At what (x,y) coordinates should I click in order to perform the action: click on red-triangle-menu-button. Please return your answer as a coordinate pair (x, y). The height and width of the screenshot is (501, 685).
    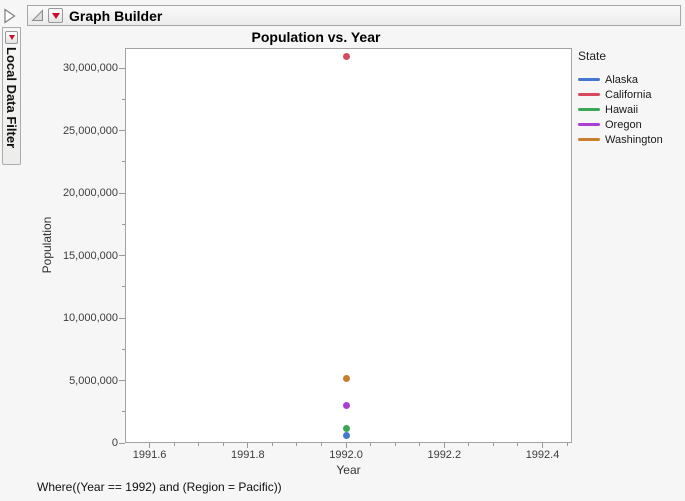
    Looking at the image, I should click on (55, 15).